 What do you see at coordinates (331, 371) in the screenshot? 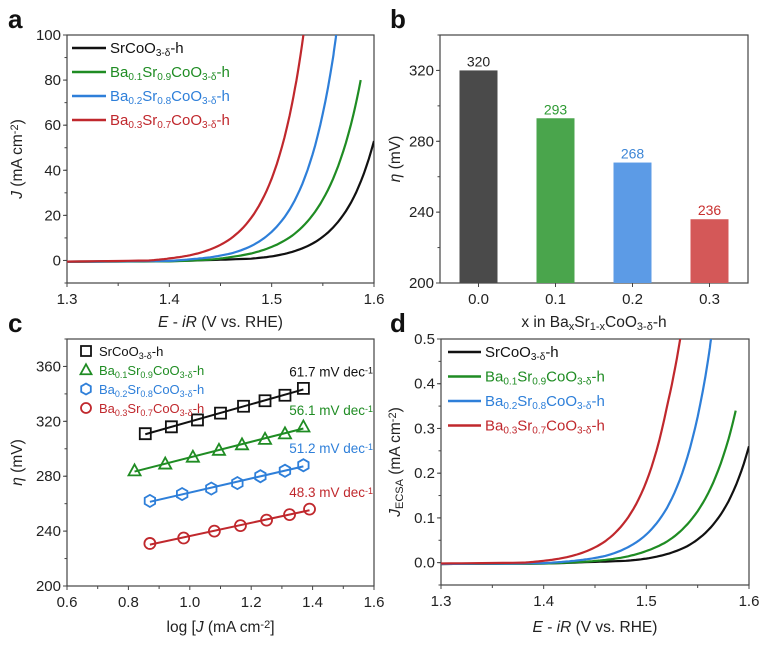
I see `tafel-slope-label: 61.7 mV dec-1` at bounding box center [331, 371].